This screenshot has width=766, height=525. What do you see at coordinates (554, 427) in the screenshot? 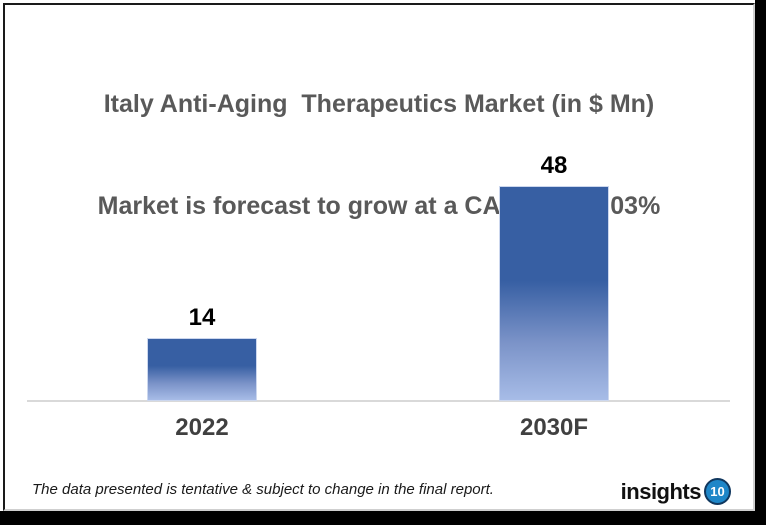
I see `category-label: 2030F` at bounding box center [554, 427].